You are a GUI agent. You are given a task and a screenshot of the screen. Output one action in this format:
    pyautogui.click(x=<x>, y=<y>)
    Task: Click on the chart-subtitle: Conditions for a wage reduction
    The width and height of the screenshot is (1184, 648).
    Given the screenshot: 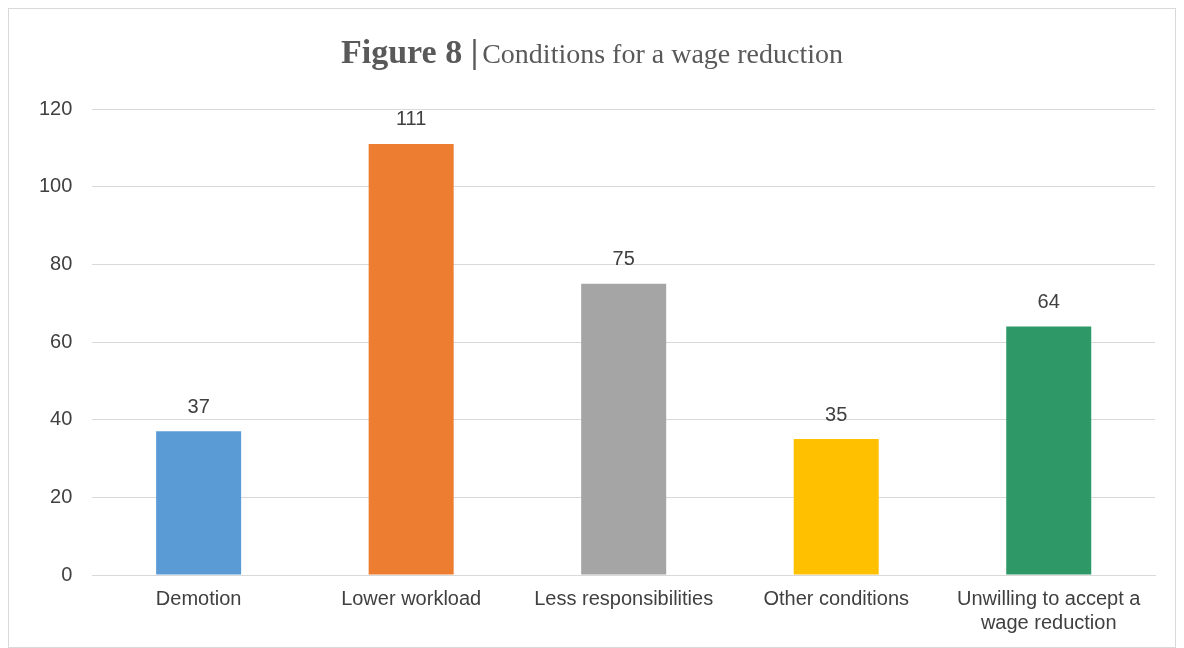 What is the action you would take?
    pyautogui.click(x=662, y=53)
    